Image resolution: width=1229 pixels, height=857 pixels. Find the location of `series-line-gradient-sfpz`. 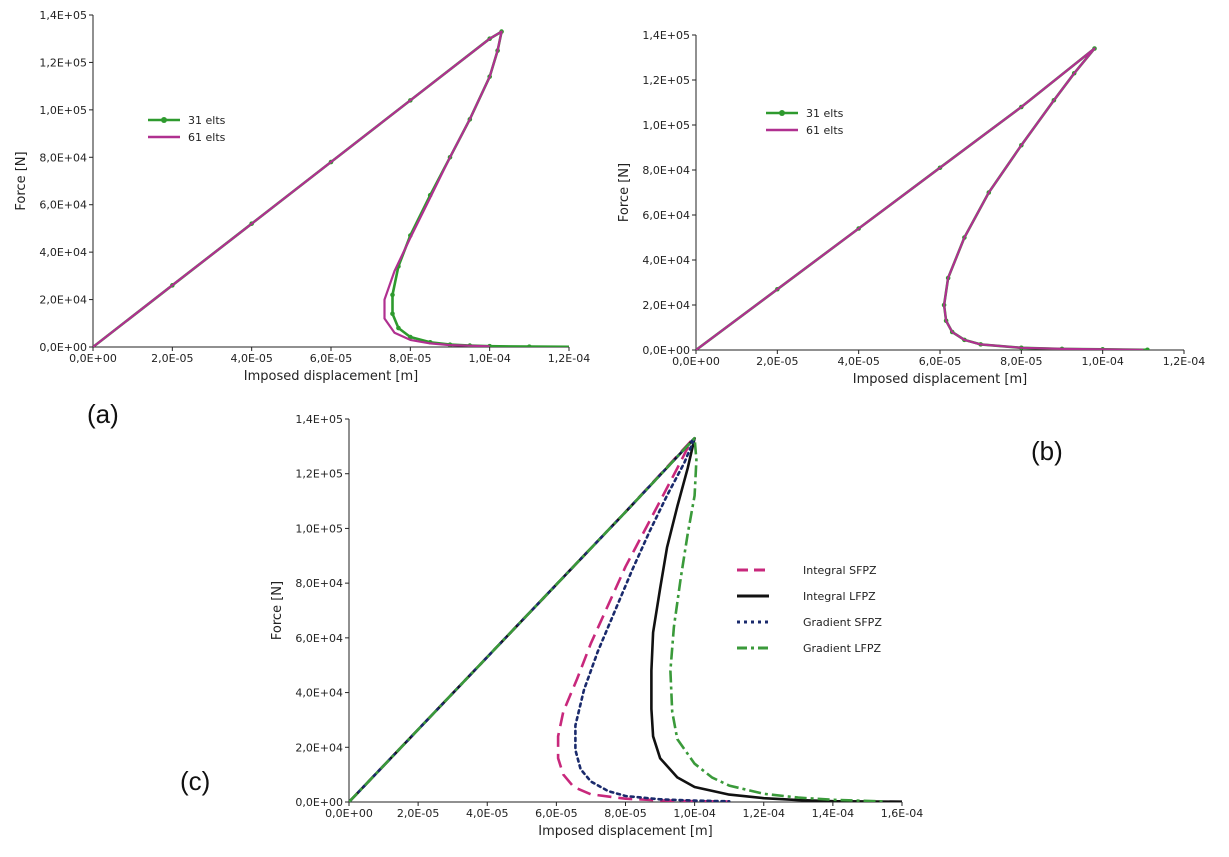

series-line-gradient-sfpz is located at coordinates (540, 619).